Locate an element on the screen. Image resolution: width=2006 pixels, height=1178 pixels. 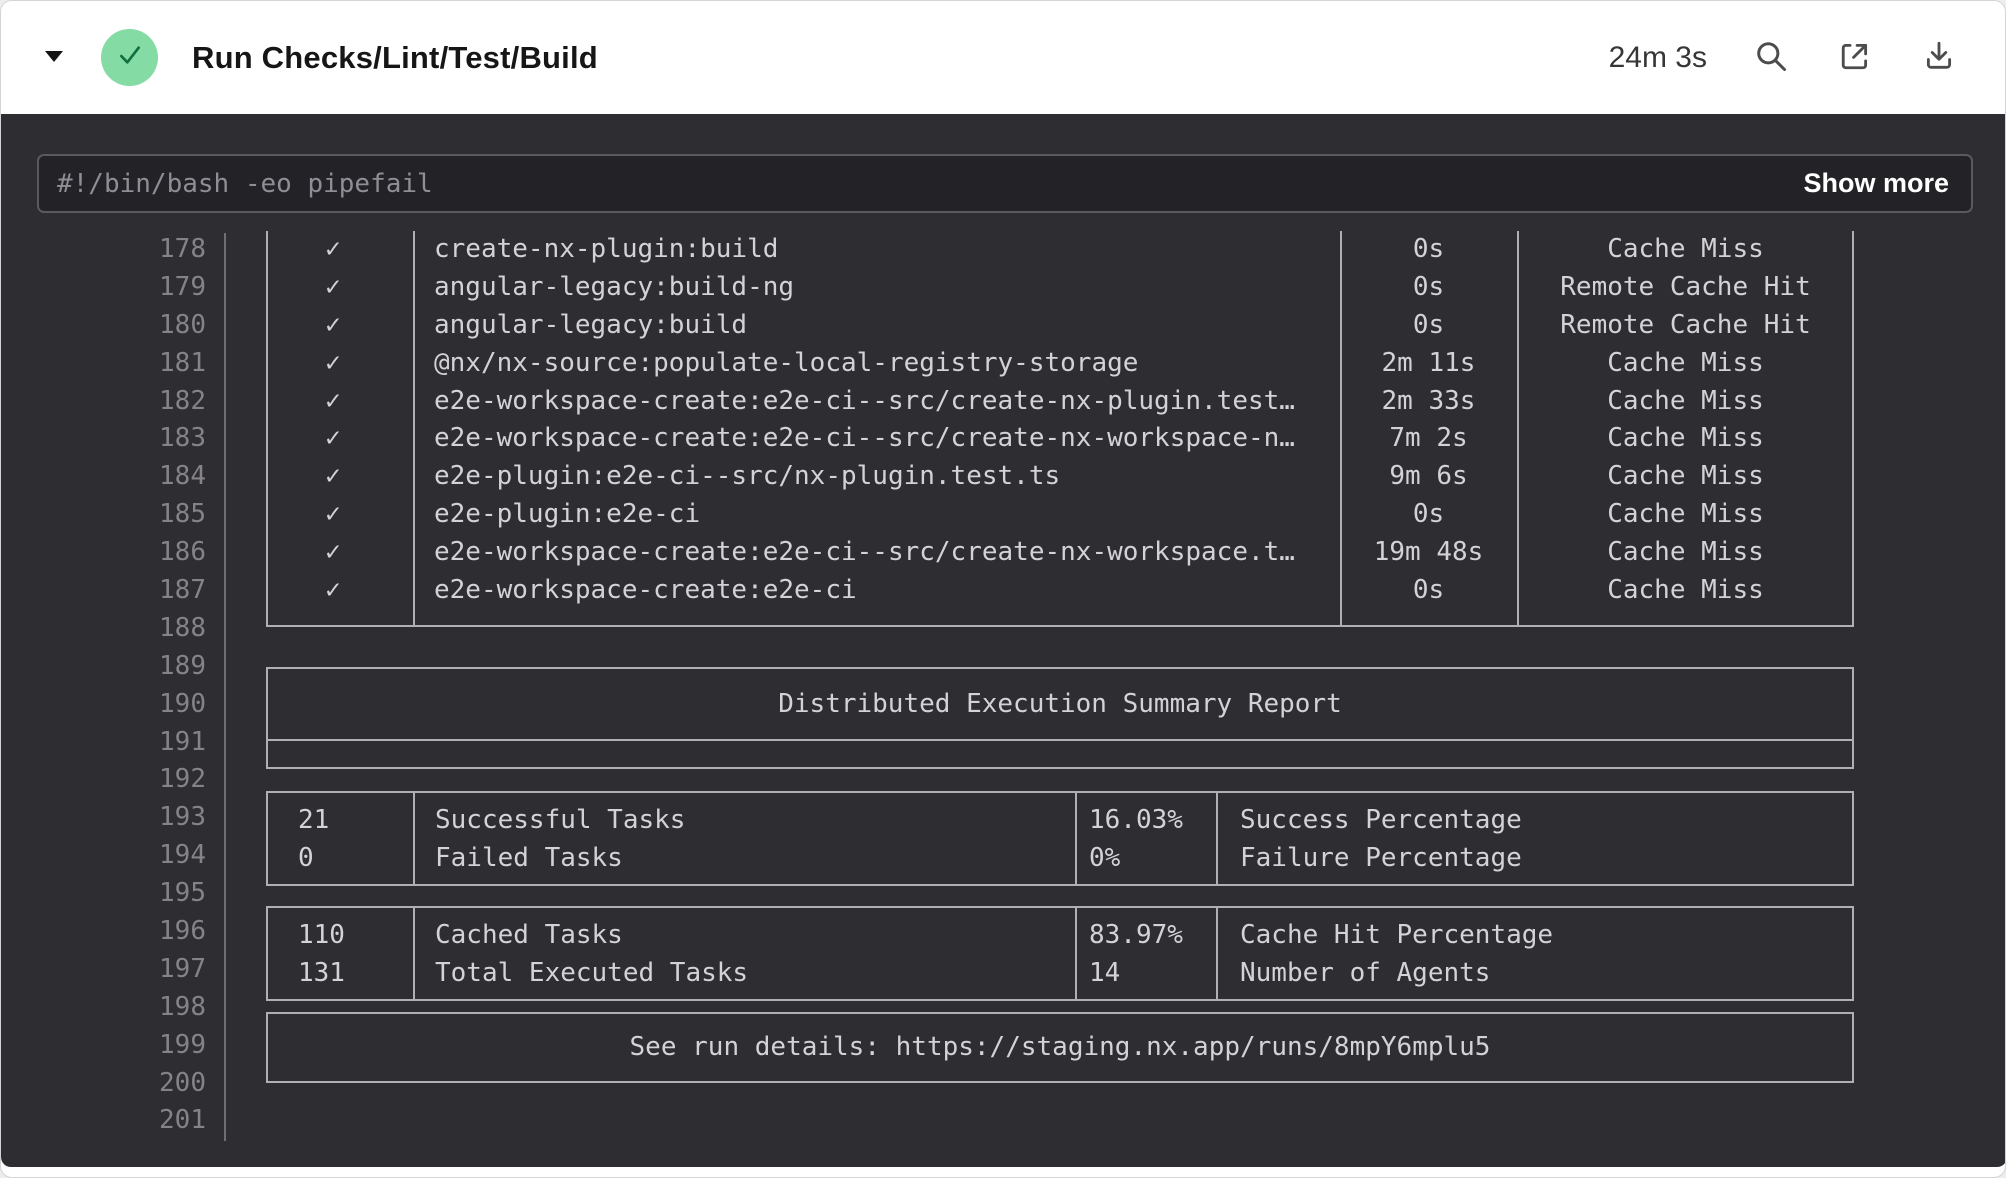
line-number: 183 is located at coordinates (182, 438).